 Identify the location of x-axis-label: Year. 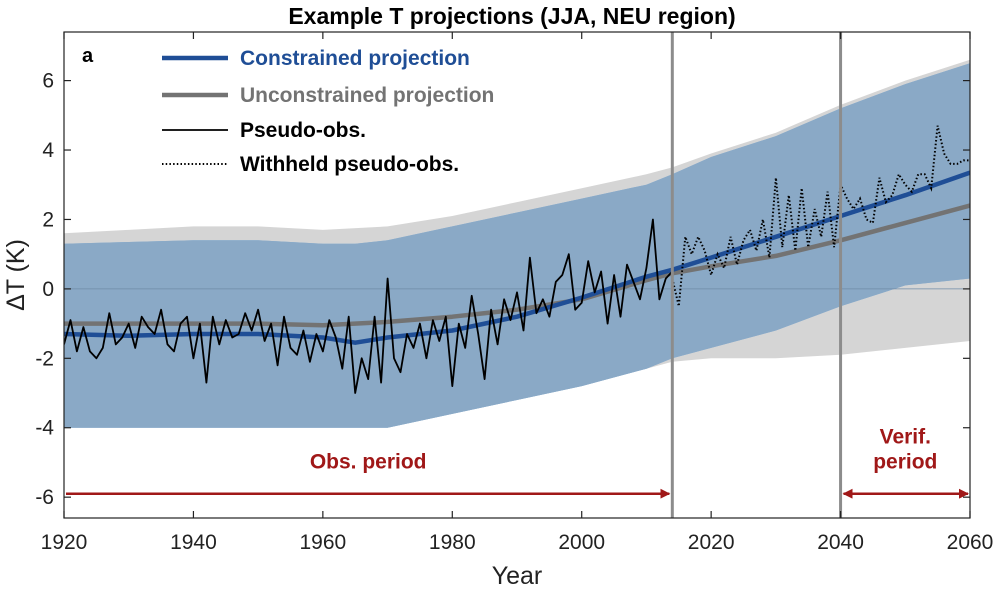
(517, 576).